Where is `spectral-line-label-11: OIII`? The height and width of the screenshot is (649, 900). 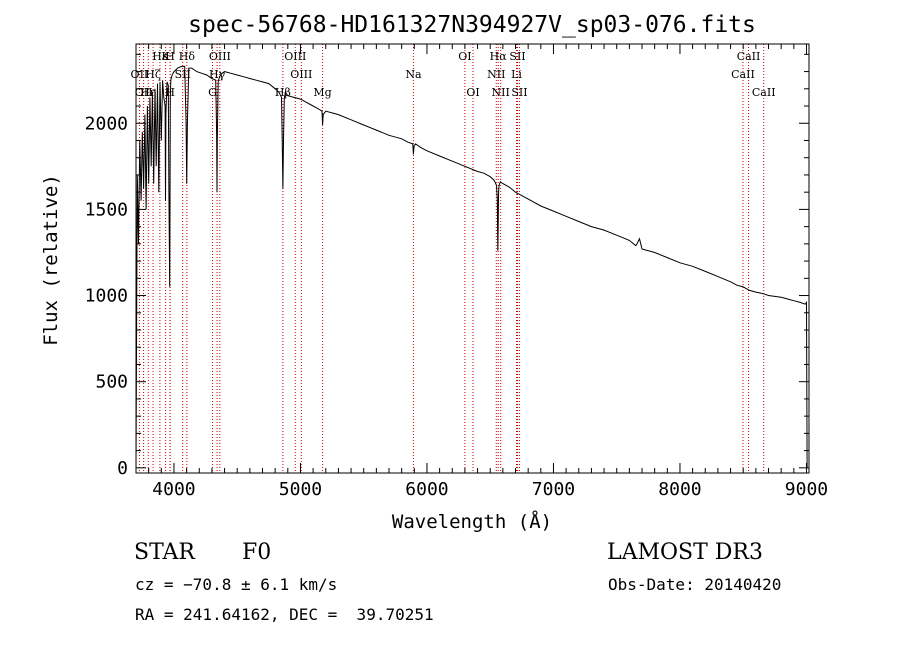
spectral-line-label-11: OIII is located at coordinates (220, 56).